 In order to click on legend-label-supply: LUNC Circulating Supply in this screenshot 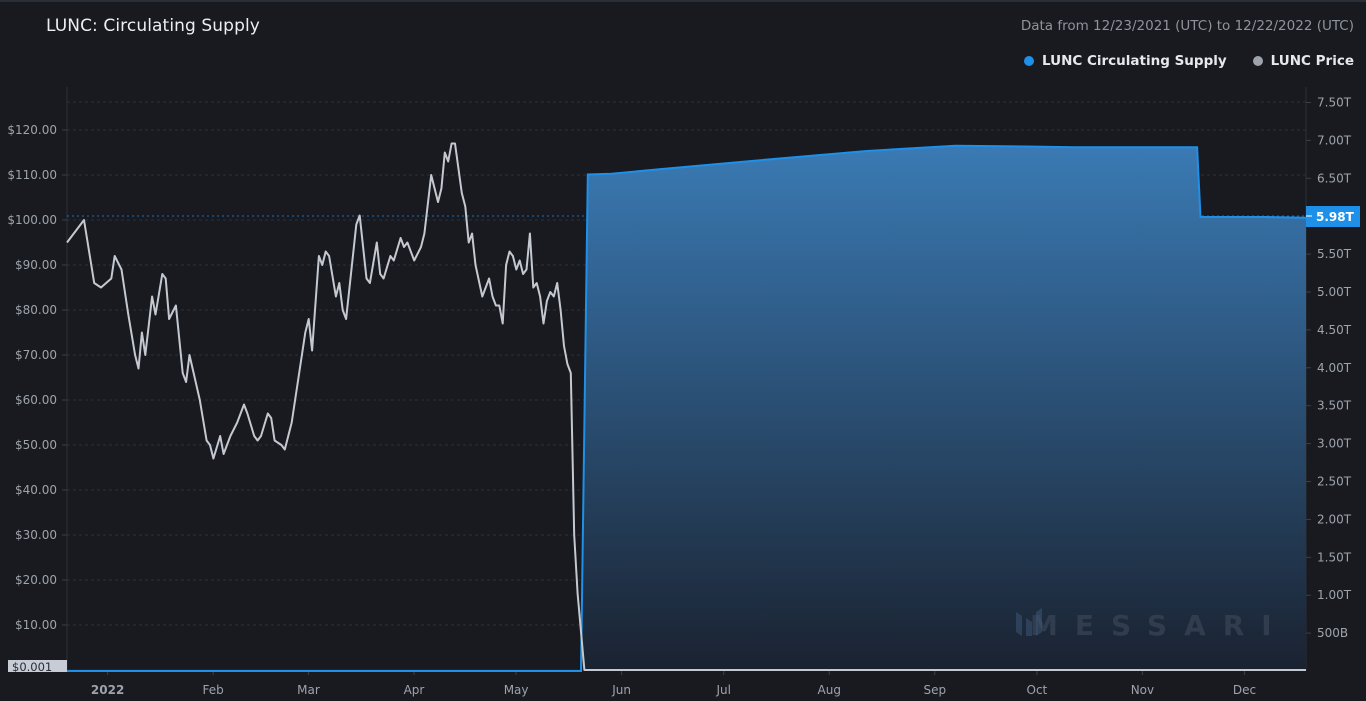, I will do `click(1134, 61)`.